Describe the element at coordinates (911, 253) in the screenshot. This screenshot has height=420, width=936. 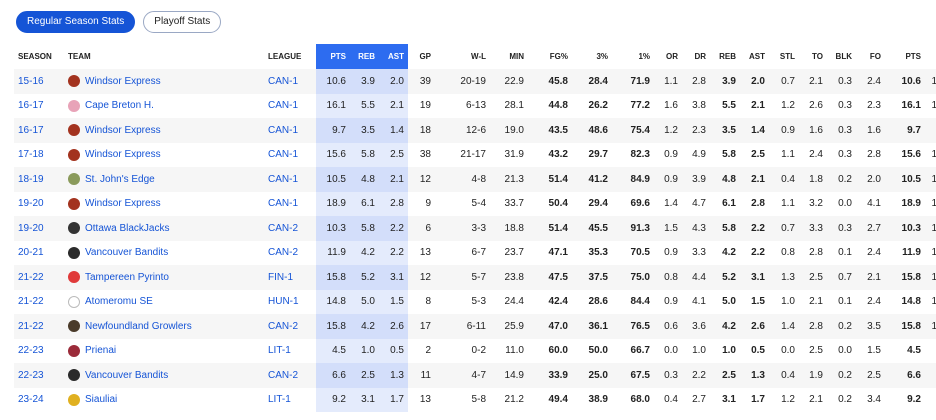
I see `stat-cell-pts2: 11.9` at that location.